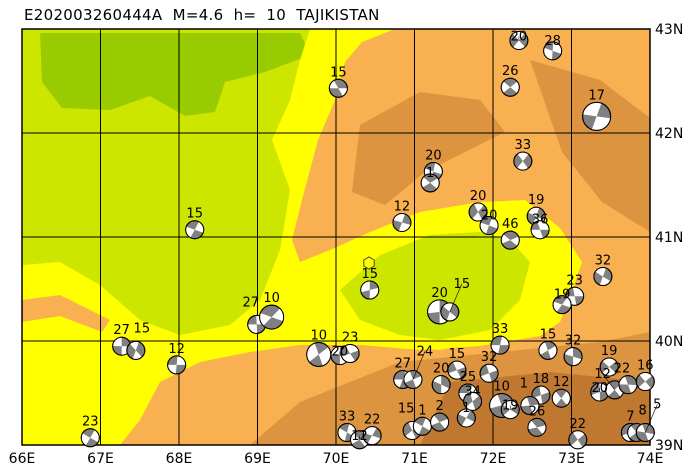 This screenshot has width=693, height=472. I want to click on lon-tick-label: 71E, so click(414, 459).